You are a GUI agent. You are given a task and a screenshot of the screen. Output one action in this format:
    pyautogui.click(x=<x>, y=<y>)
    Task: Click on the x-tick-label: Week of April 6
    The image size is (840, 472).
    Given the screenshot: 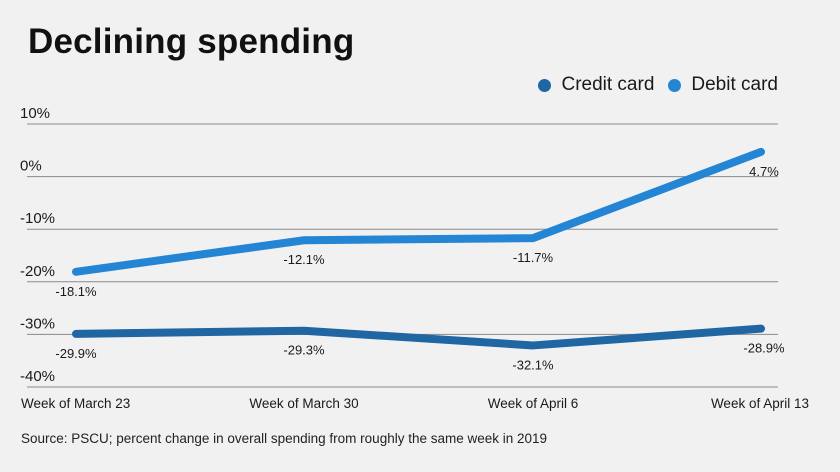 What is the action you would take?
    pyautogui.click(x=533, y=403)
    